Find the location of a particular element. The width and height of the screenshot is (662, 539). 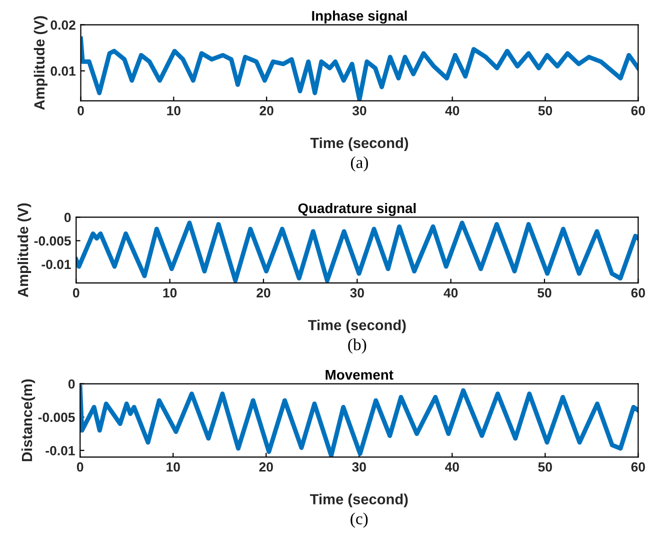

chart-title: Inphase signal is located at coordinates (359, 17).